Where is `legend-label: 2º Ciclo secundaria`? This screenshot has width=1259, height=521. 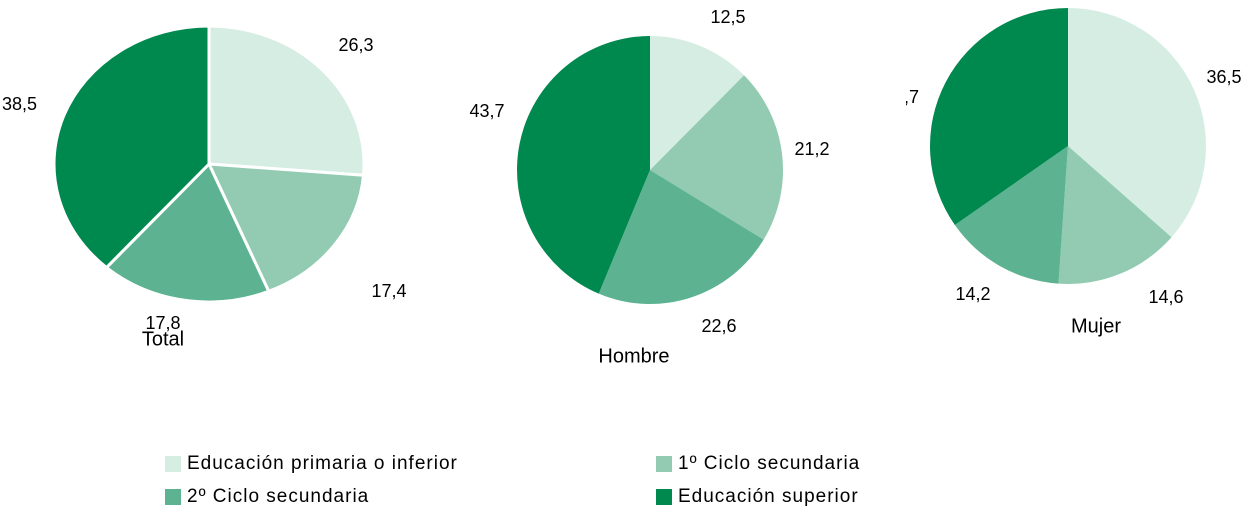
legend-label: 2º Ciclo secundaria is located at coordinates (278, 496).